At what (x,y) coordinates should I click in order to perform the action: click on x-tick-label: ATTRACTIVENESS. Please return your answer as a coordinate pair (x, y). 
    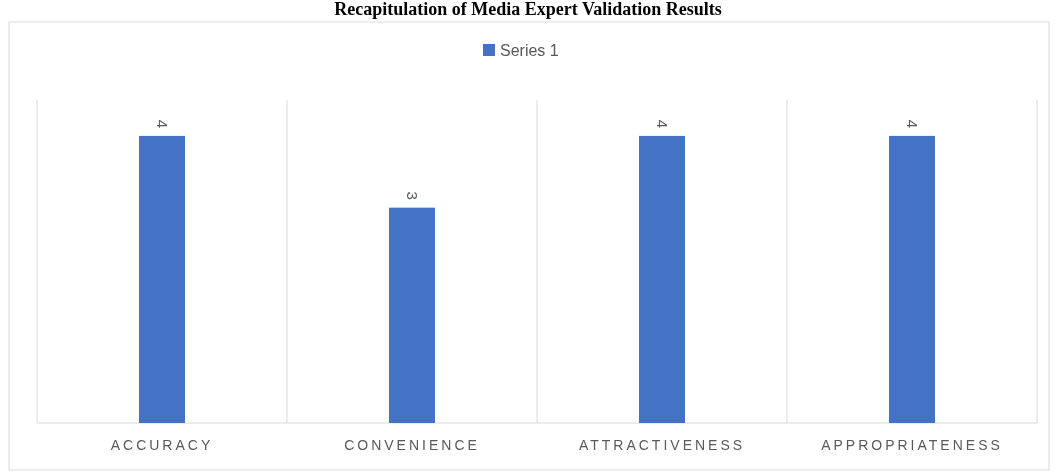
    Looking at the image, I should click on (662, 445).